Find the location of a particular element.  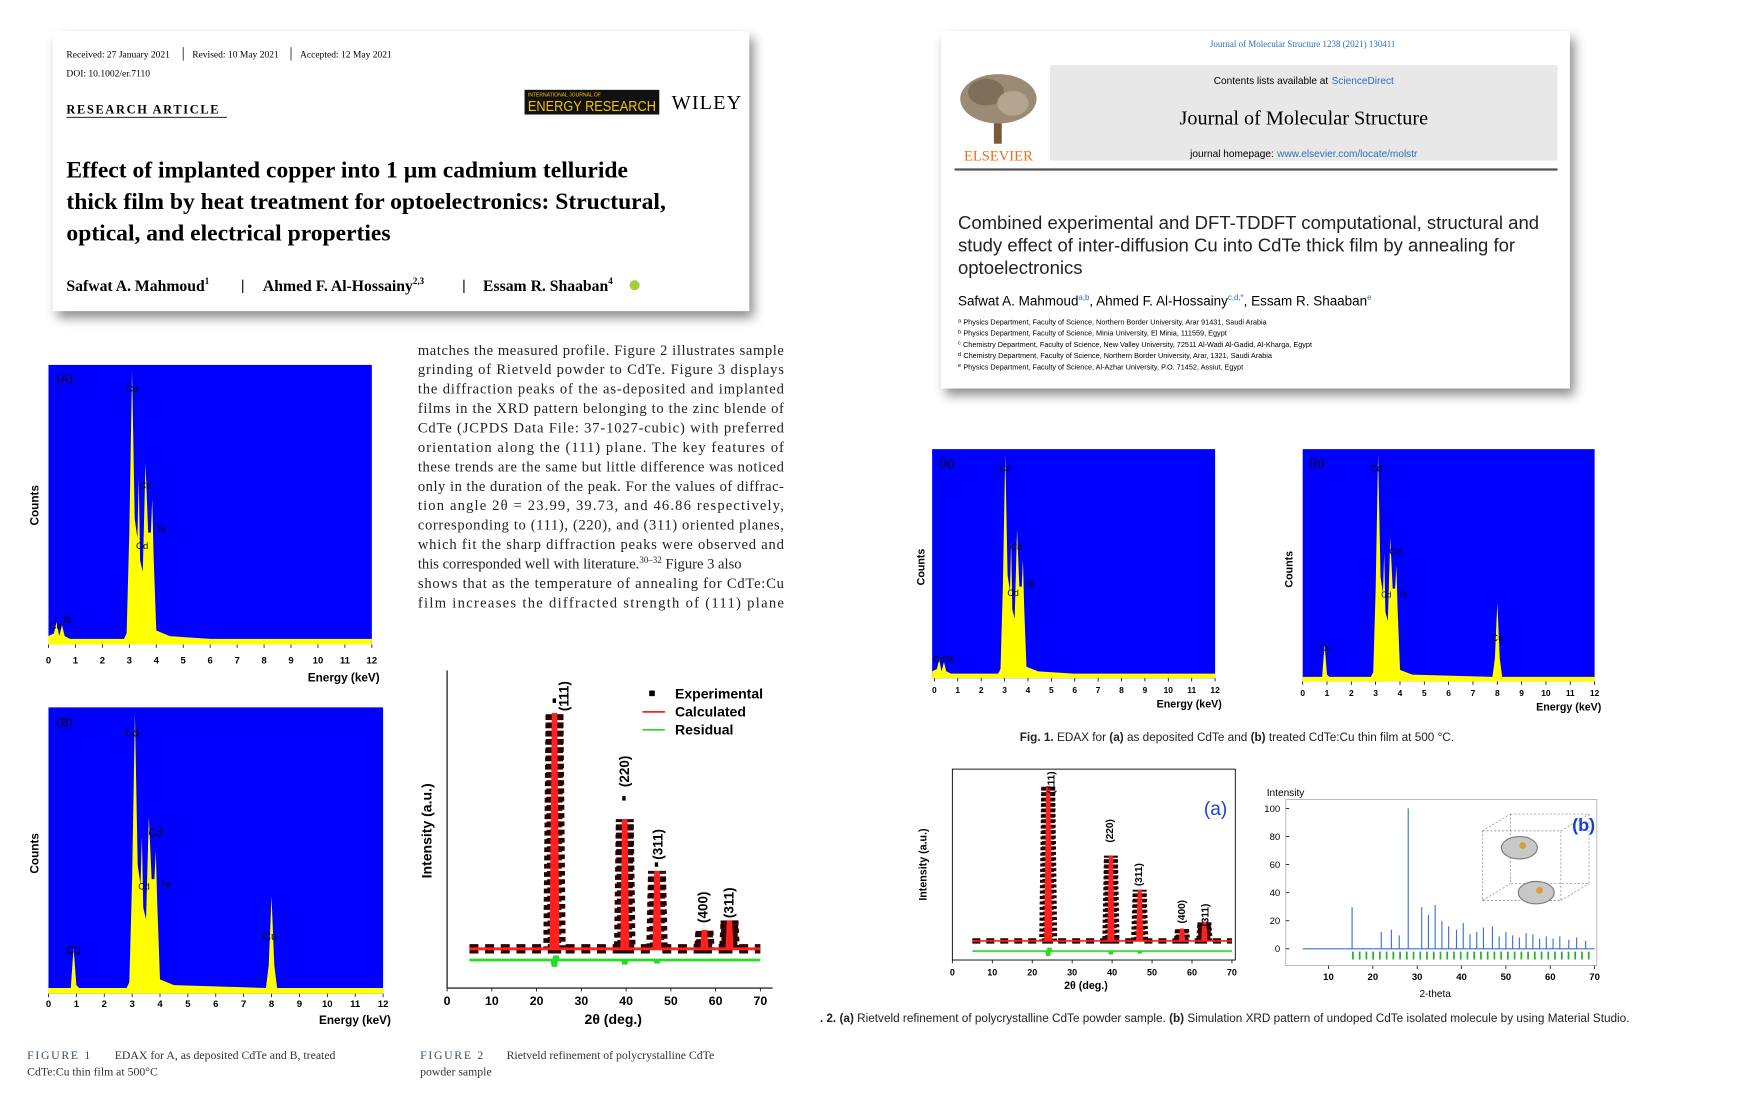

tick-label: 50 is located at coordinates (1152, 973).